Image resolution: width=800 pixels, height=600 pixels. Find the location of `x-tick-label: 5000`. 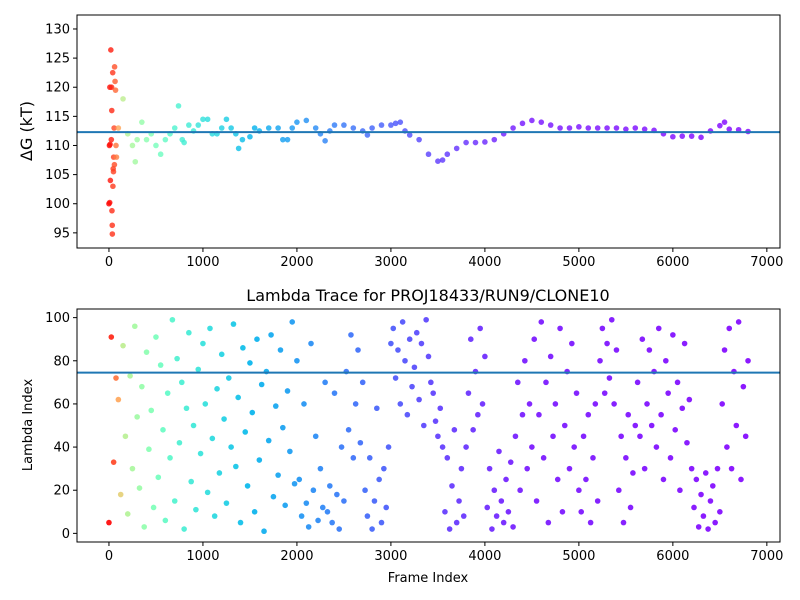

x-tick-label: 5000 is located at coordinates (578, 556).